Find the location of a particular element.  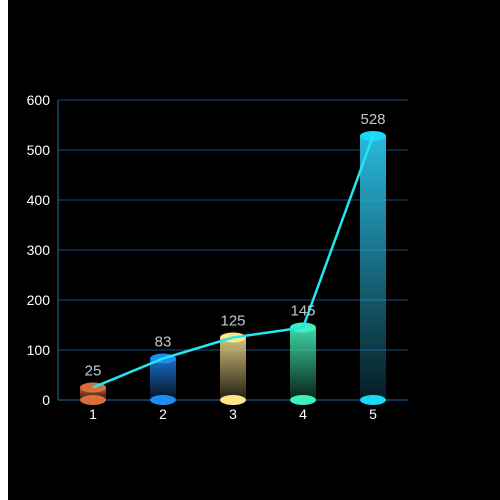

y-tick-label: 400 is located at coordinates (39, 200).